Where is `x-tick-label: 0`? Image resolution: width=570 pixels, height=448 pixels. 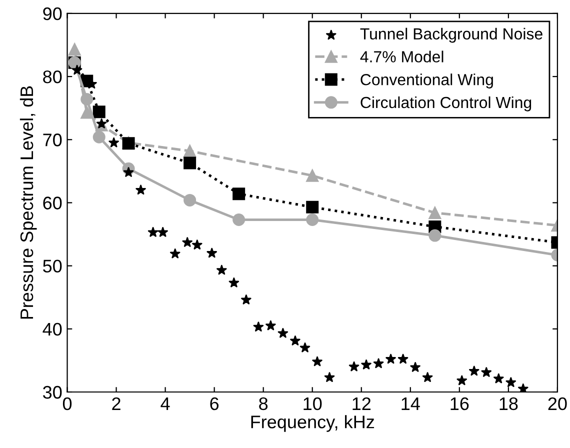
x-tick-label: 0 is located at coordinates (67, 403).